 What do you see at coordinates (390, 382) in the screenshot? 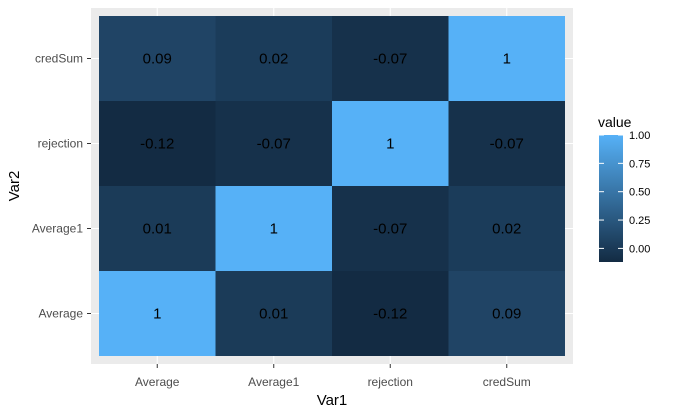
I see `x-tick-label: rejection` at bounding box center [390, 382].